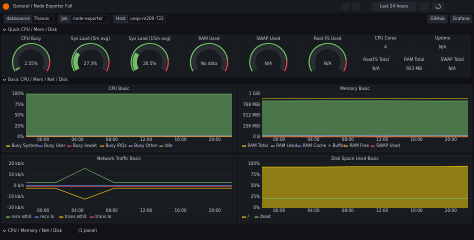 The width and height of the screenshot is (474, 240). What do you see at coordinates (19, 18) in the screenshot?
I see `variable-label: datasource` at bounding box center [19, 18].